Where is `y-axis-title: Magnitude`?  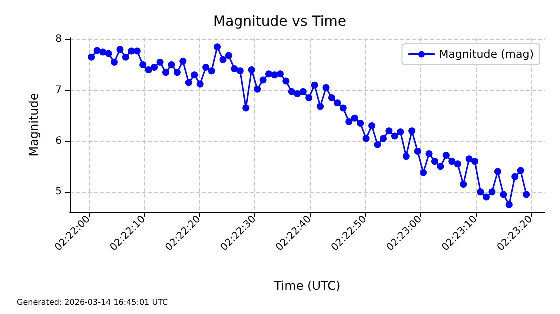
y-axis-title: Magnitude is located at coordinates (34, 125).